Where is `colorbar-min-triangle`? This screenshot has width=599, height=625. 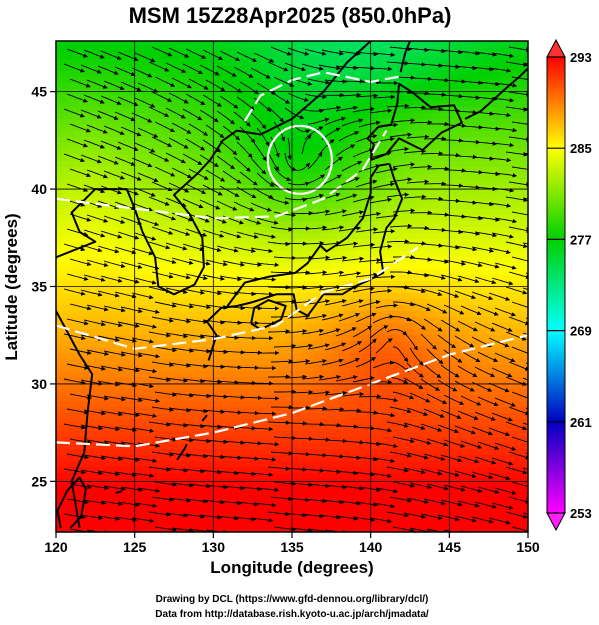 colorbar-min-triangle is located at coordinates (556, 522).